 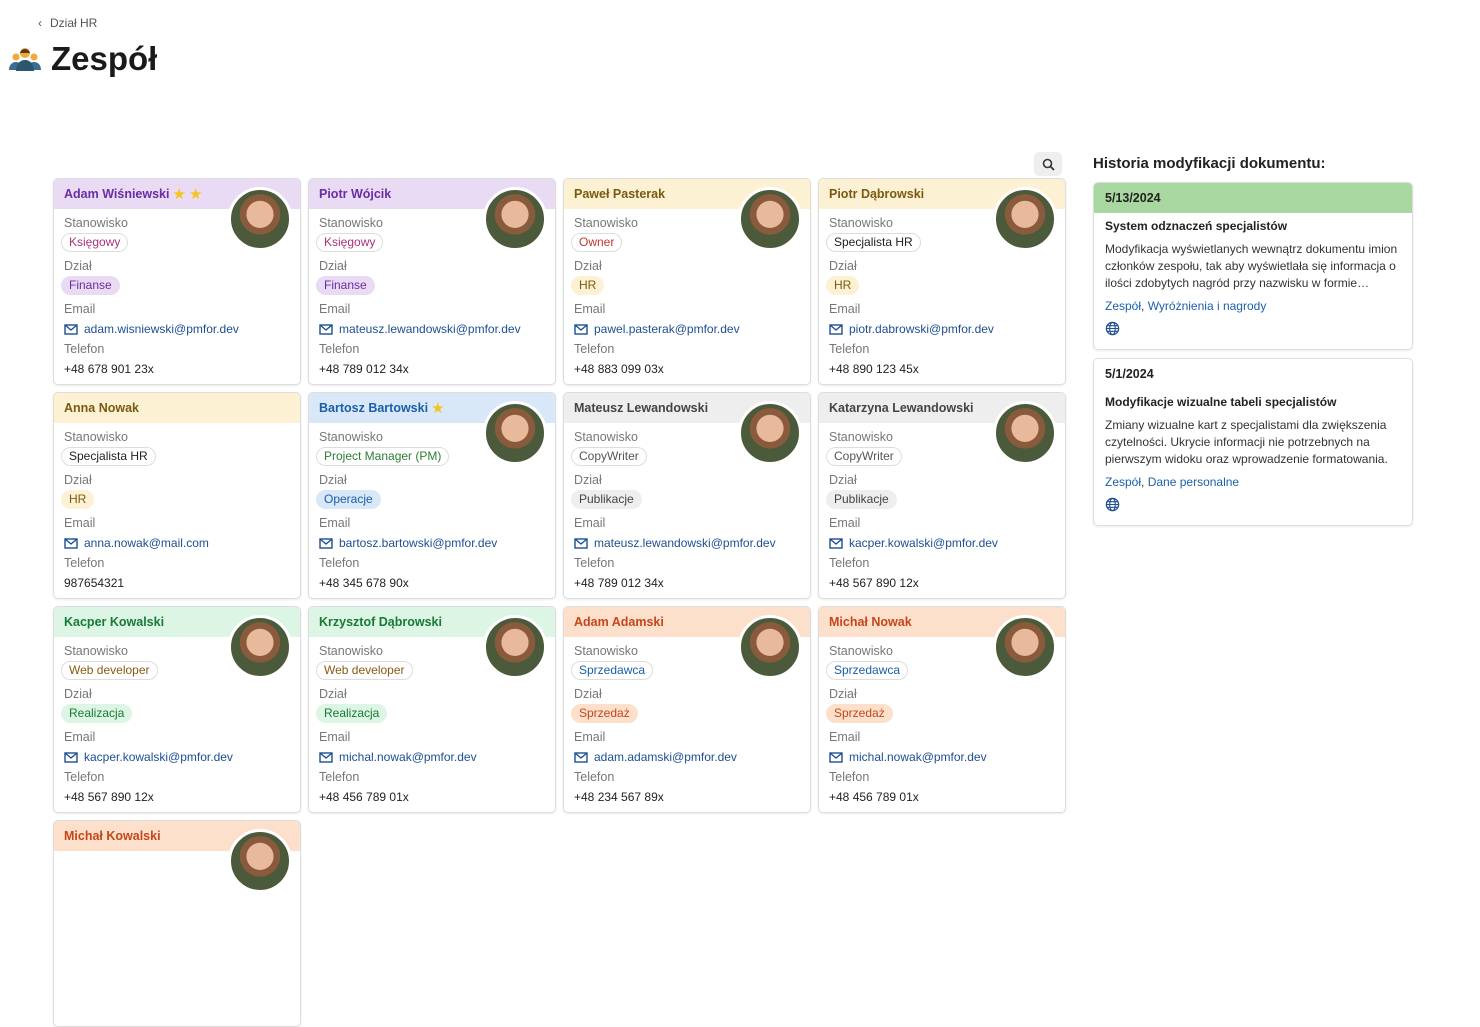 What do you see at coordinates (94, 583) in the screenshot?
I see `phone-value: 987654321` at bounding box center [94, 583].